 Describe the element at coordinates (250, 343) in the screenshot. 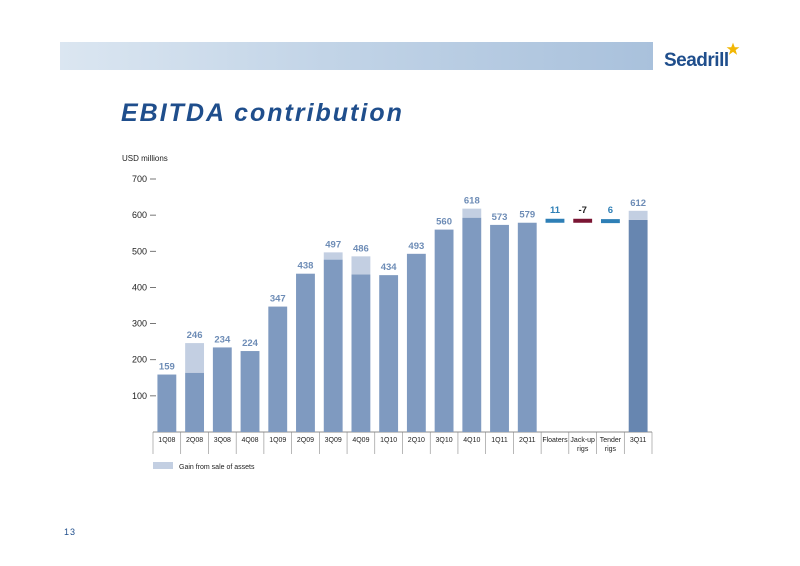

I see `data-label-4q08: 224` at that location.